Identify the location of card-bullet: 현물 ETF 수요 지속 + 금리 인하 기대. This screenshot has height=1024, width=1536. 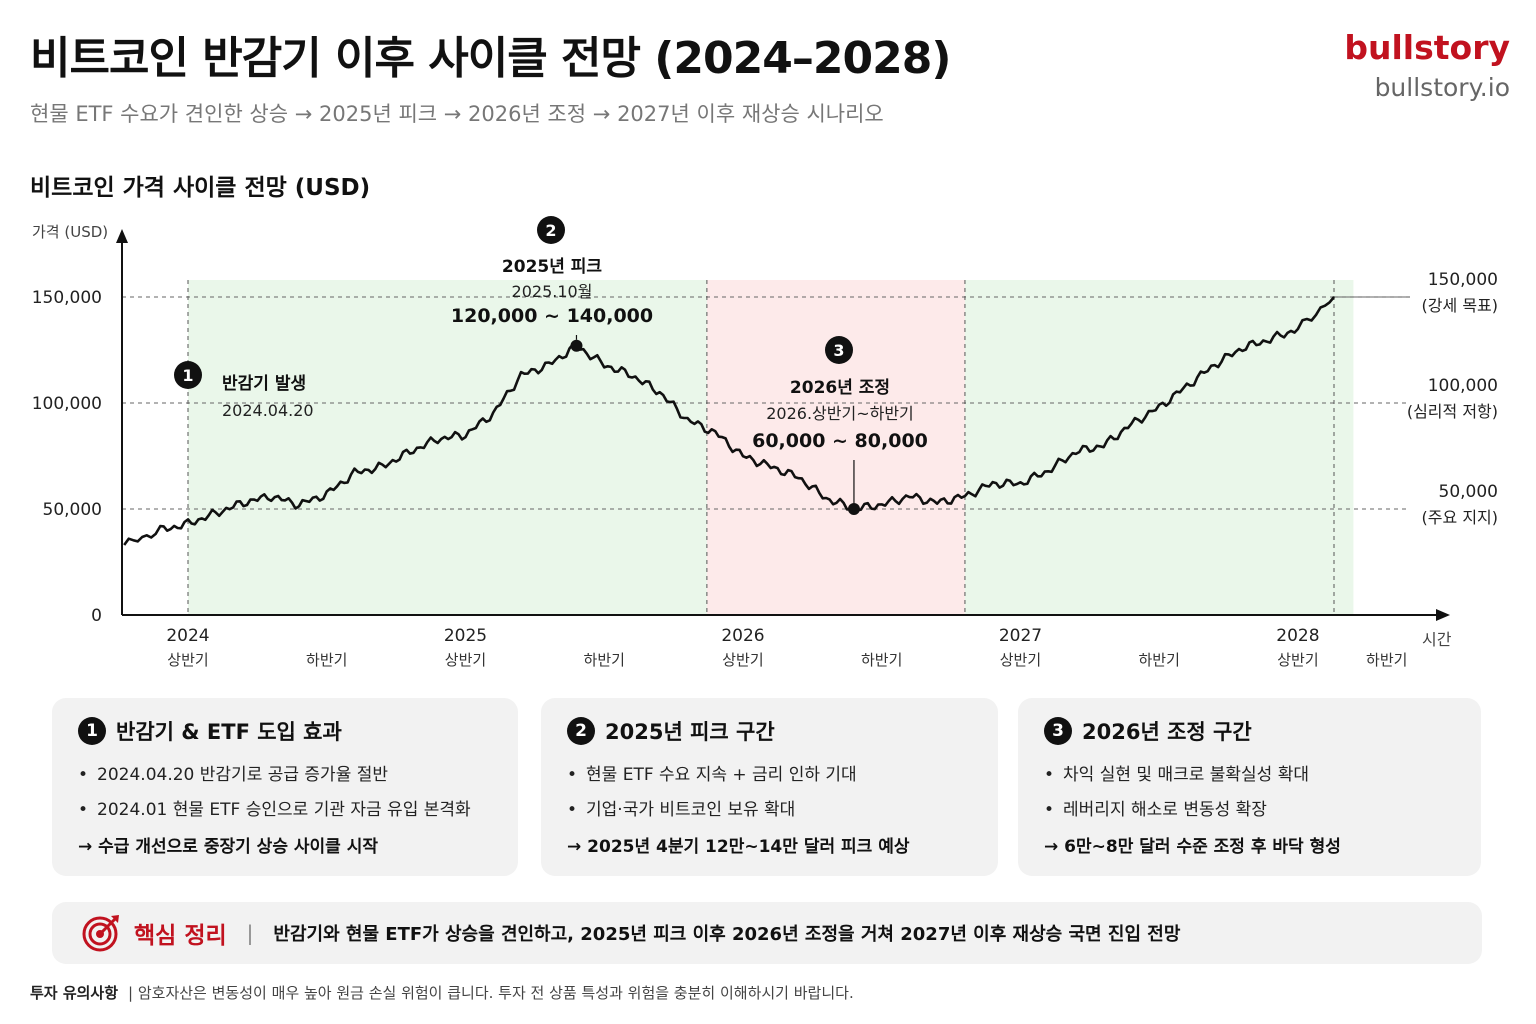
(769, 772).